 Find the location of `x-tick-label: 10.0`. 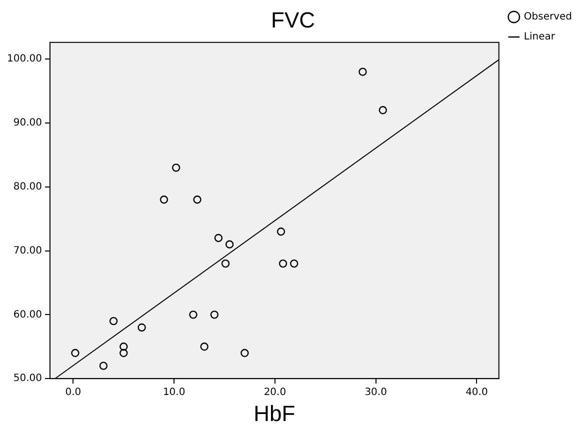

x-tick-label: 10.0 is located at coordinates (174, 392).